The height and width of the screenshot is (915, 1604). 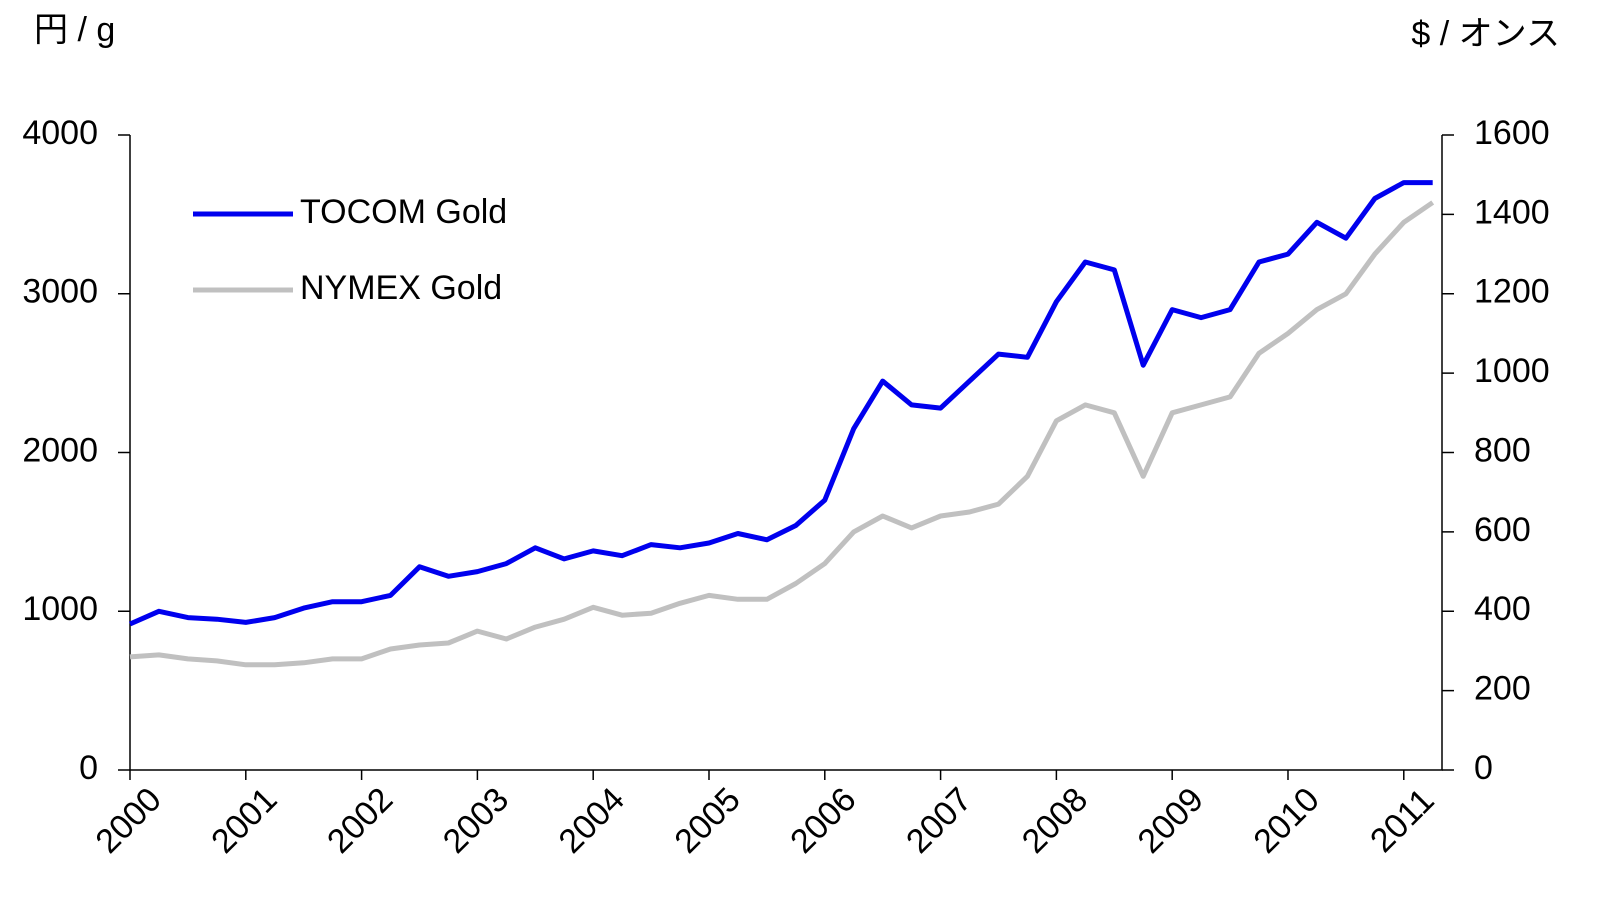 What do you see at coordinates (60, 292) in the screenshot?
I see `y-tick-label: 3000` at bounding box center [60, 292].